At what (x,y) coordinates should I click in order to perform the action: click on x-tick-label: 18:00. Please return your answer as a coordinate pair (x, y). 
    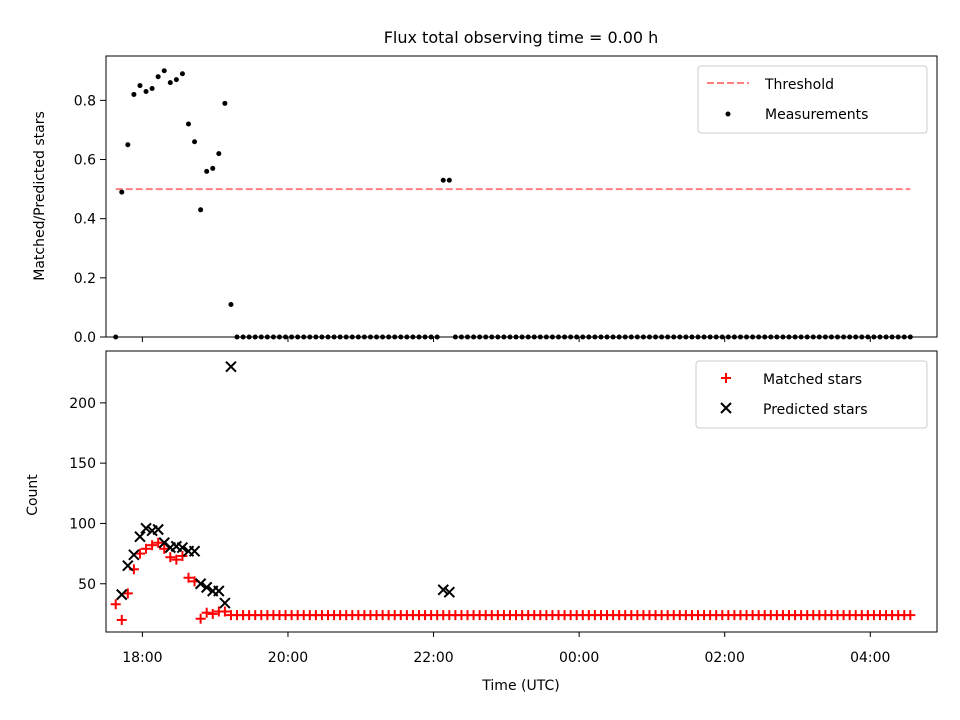
    Looking at the image, I should click on (142, 658).